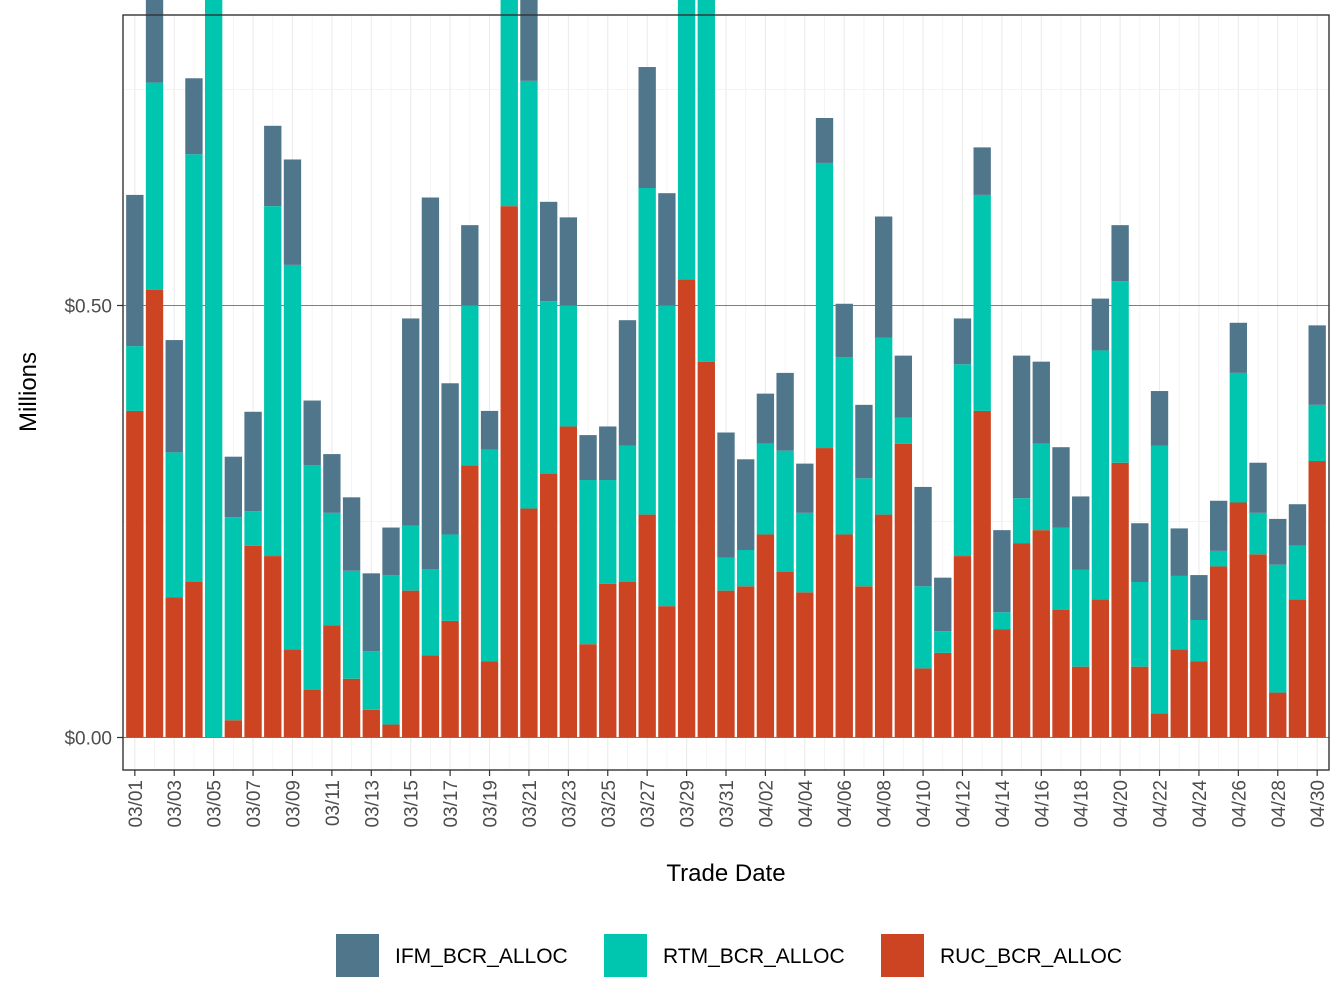  I want to click on x-tick-label: 03/23, so click(569, 804).